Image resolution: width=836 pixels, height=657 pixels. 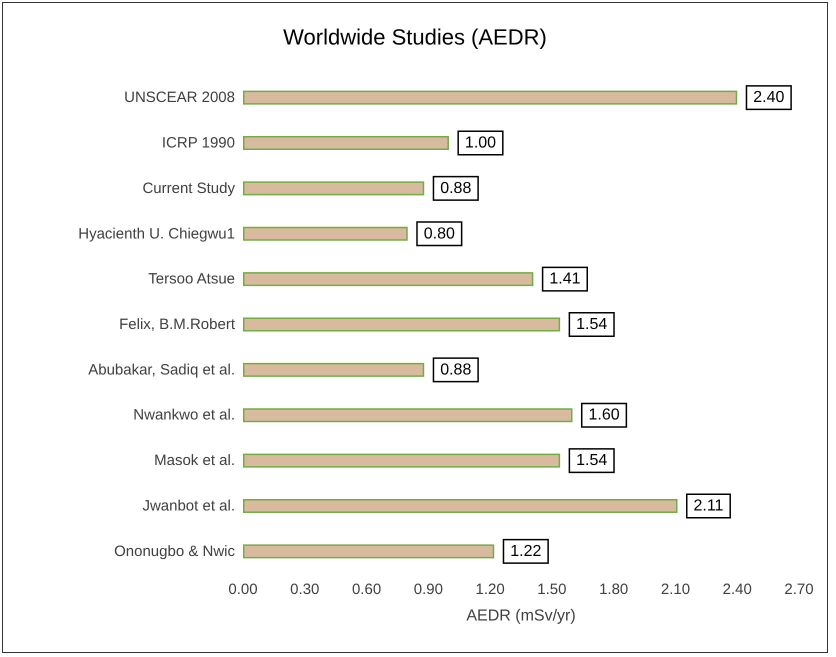 I want to click on x-tick-label: 2.40, so click(x=737, y=589).